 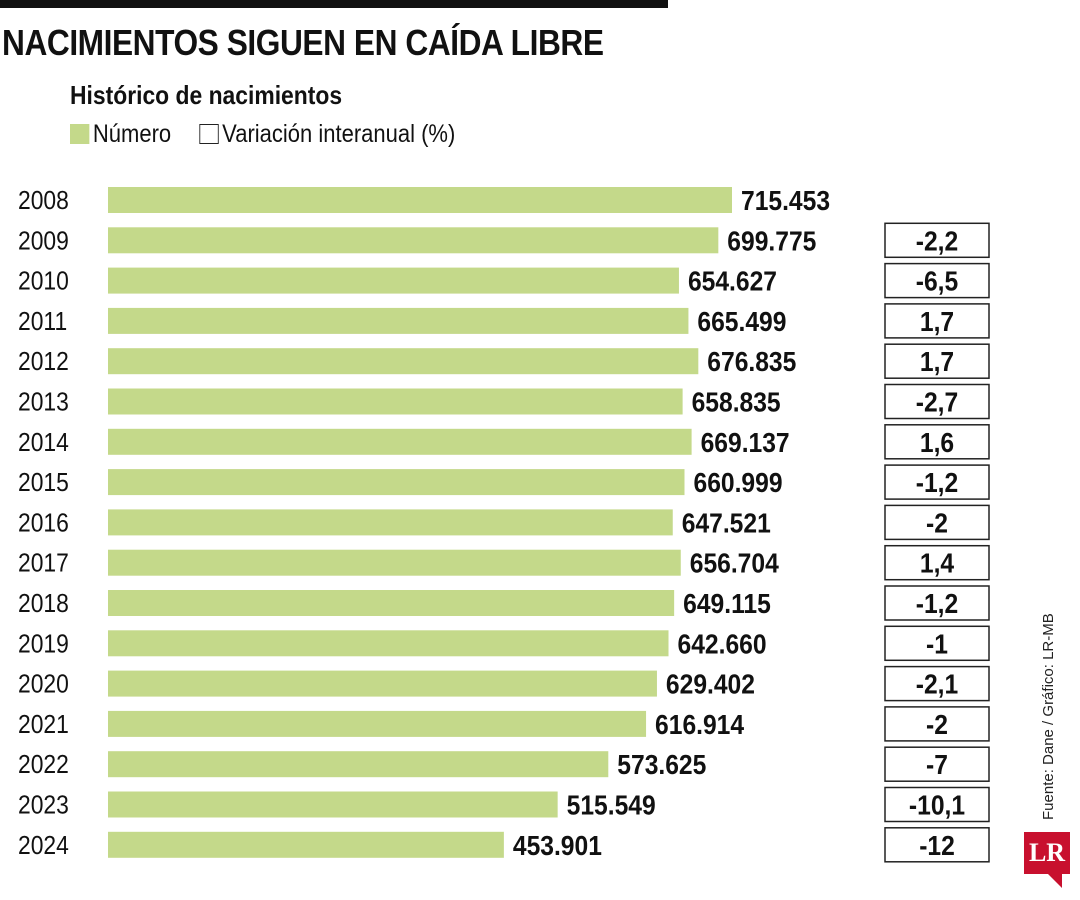 I want to click on bar-value-label: 573.625, so click(x=661, y=765).